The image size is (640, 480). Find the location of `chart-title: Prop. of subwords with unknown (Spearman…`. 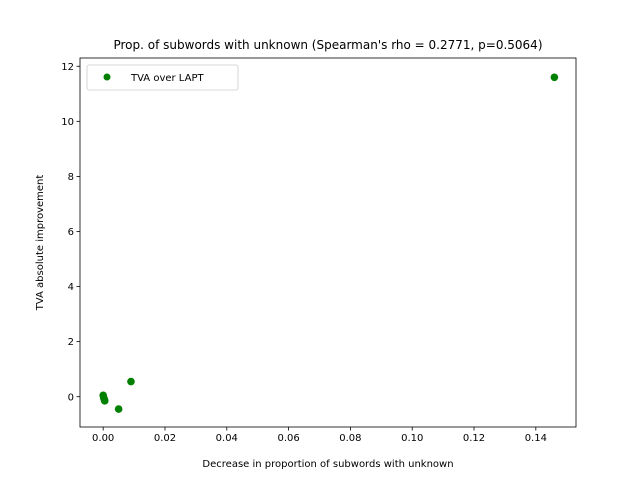

chart-title: Prop. of subwords with unknown (Spearman… is located at coordinates (327, 45).